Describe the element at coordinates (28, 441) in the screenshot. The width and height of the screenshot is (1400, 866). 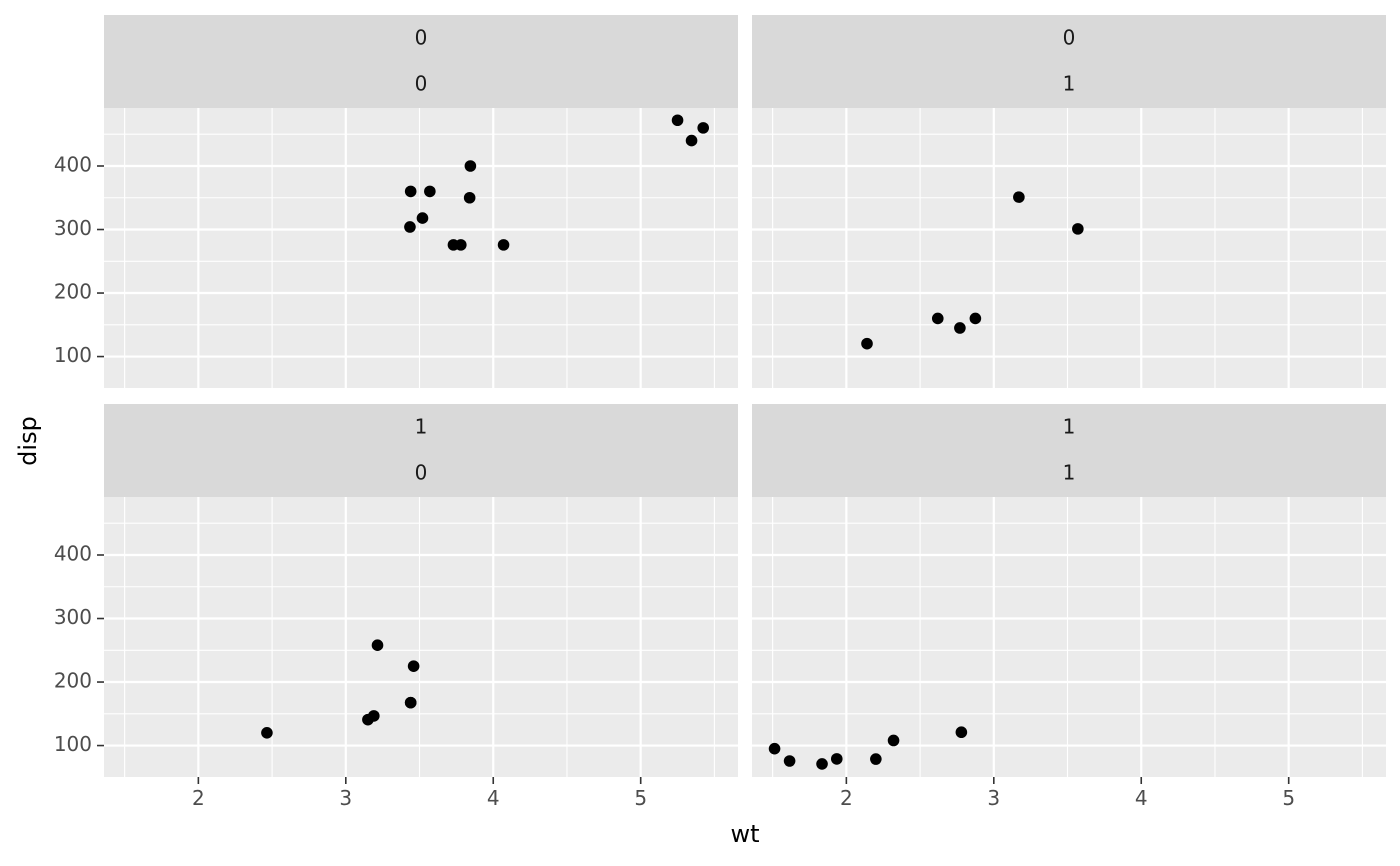
I see `y-axis-title: disp` at that location.